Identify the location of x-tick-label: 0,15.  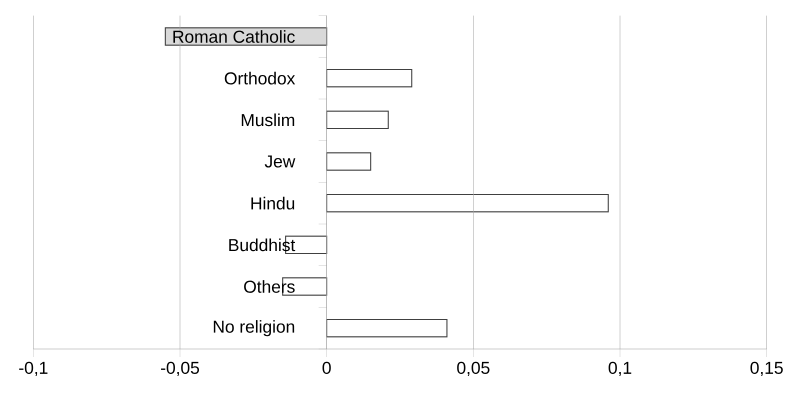
(766, 369).